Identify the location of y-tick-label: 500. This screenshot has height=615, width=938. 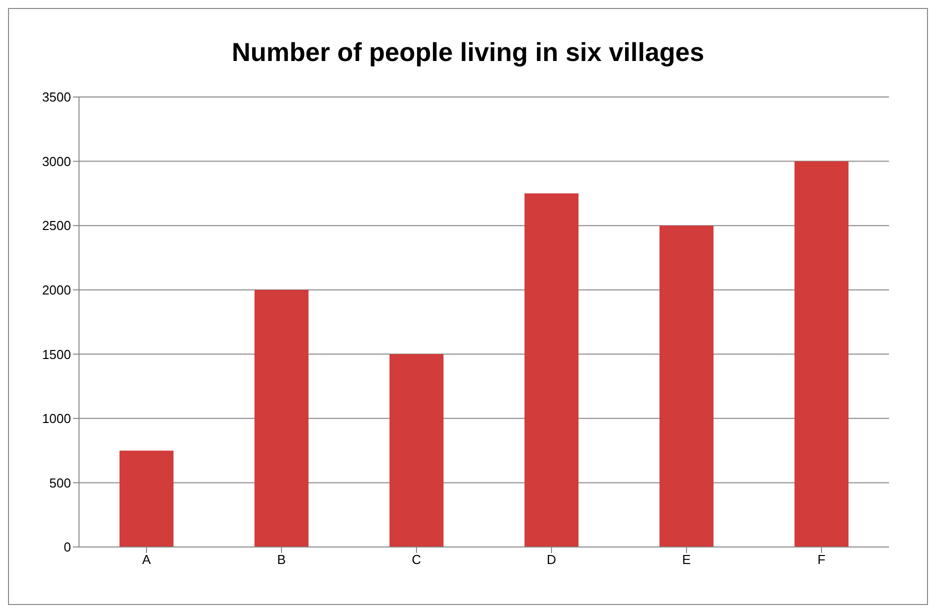
(60, 482).